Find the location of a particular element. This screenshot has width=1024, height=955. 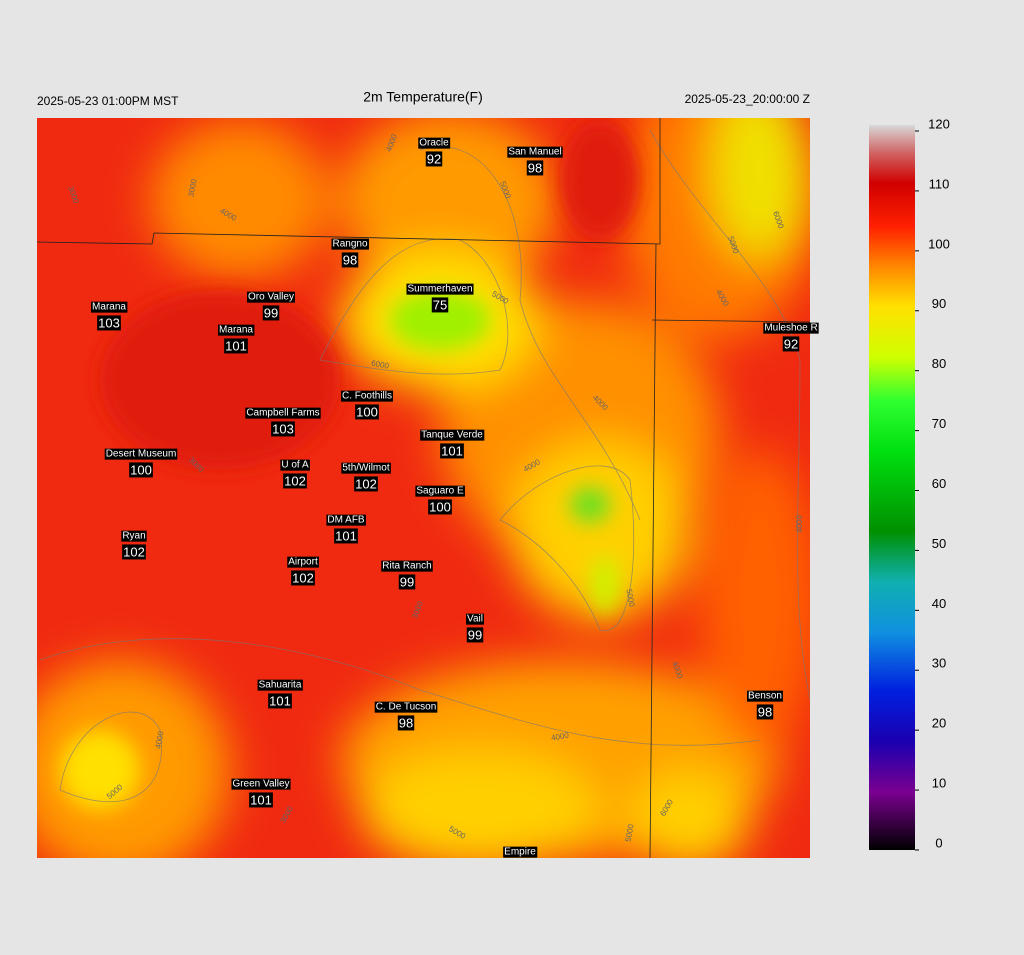

colorbar-tick-label: 50 is located at coordinates (939, 543).